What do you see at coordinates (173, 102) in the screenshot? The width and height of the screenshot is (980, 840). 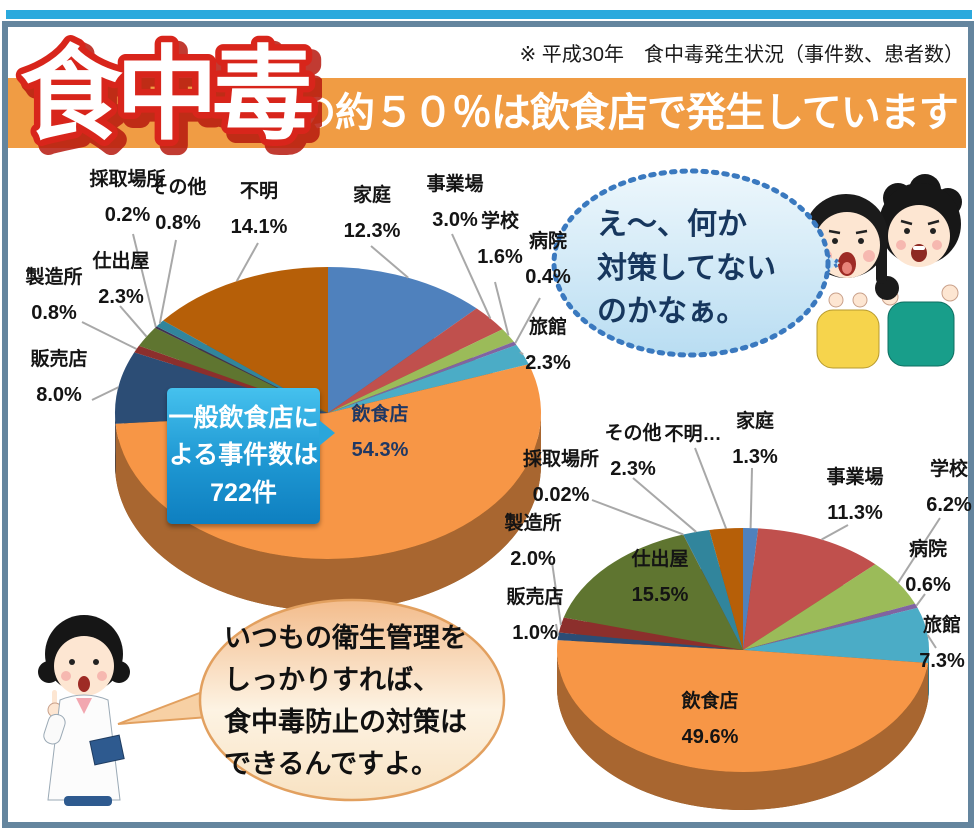 I see `title-shadow: 食中毒` at bounding box center [173, 102].